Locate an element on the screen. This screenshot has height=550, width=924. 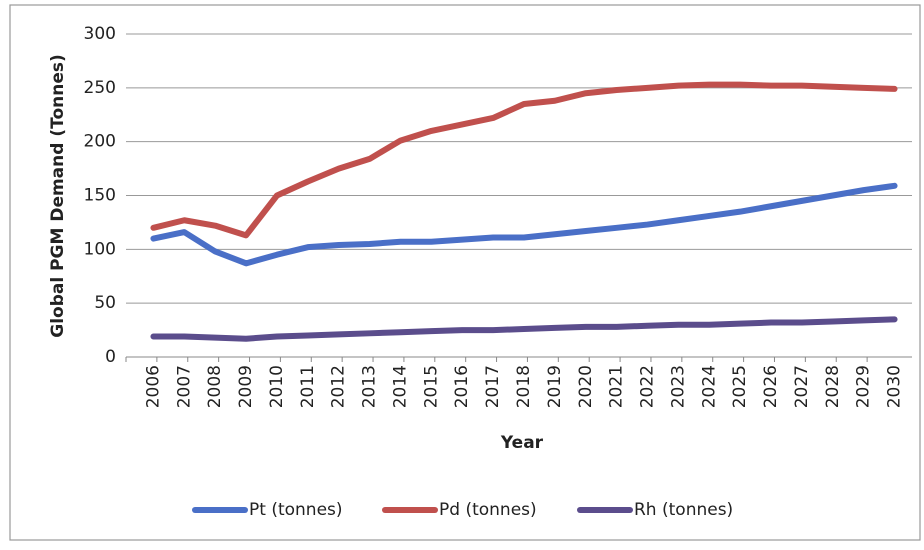
x-tick-label: 2012 is located at coordinates (339, 386).